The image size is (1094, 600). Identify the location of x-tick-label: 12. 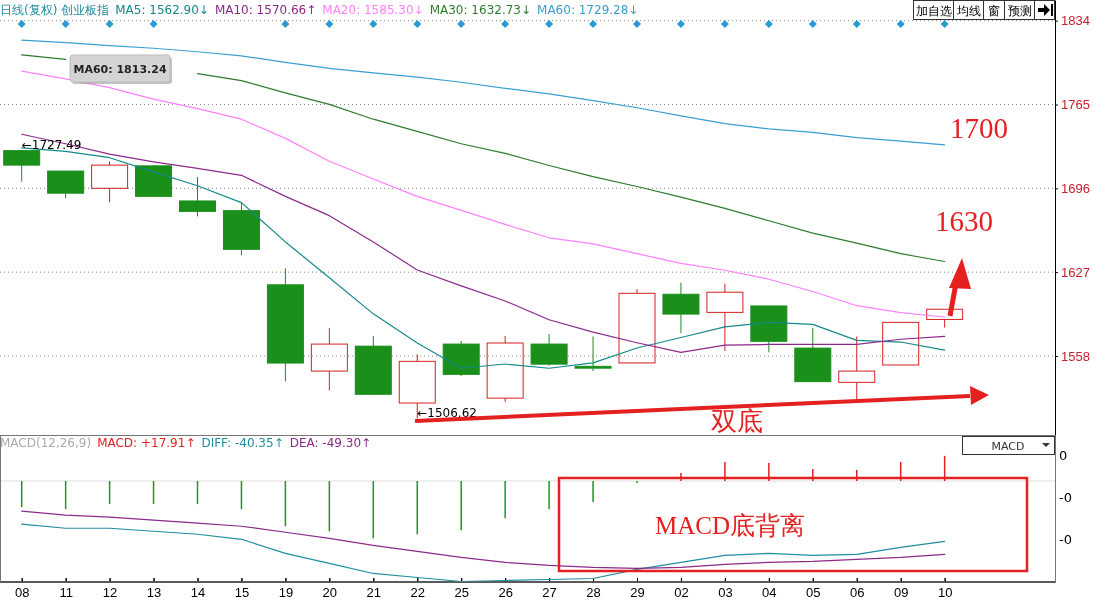
(110, 592).